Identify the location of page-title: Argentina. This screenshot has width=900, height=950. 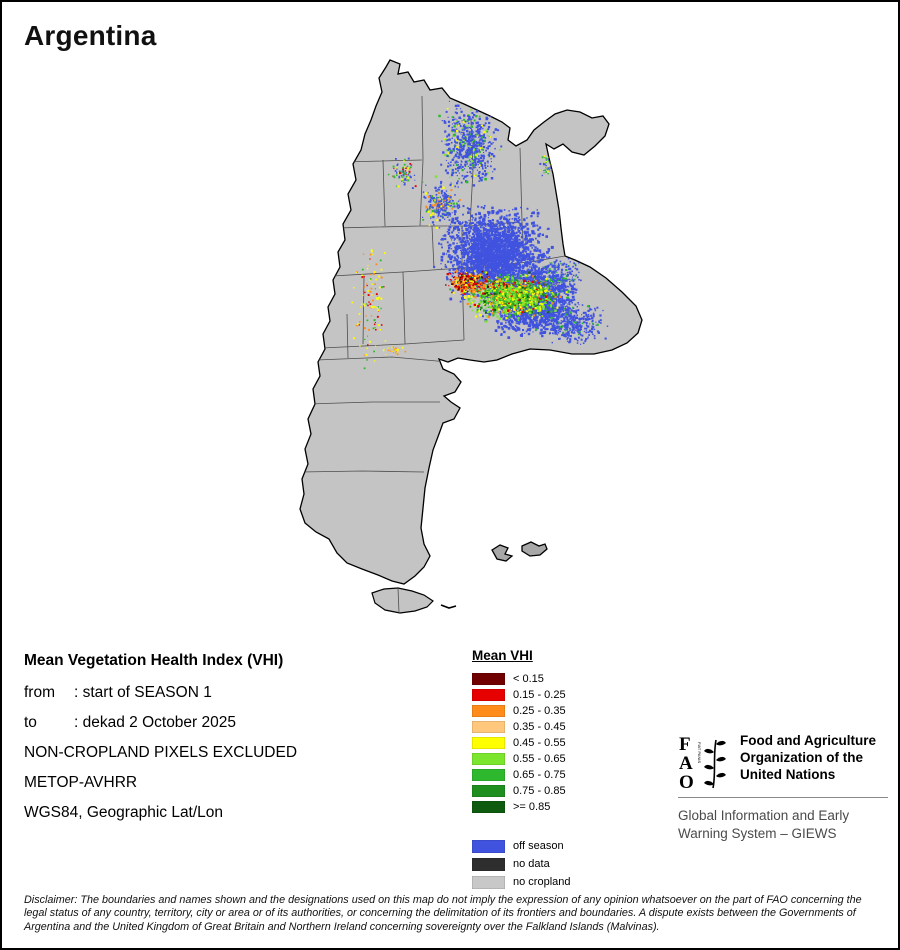
(90, 35).